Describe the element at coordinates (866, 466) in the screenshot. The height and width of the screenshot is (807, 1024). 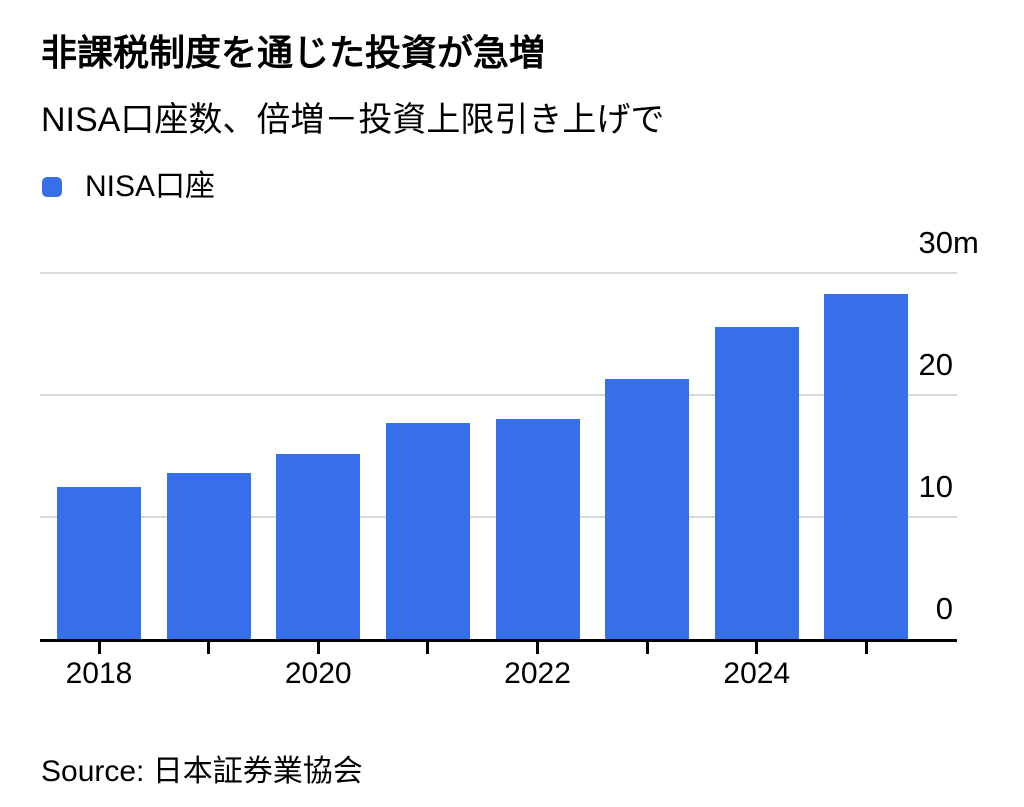
I see `bar-2025` at that location.